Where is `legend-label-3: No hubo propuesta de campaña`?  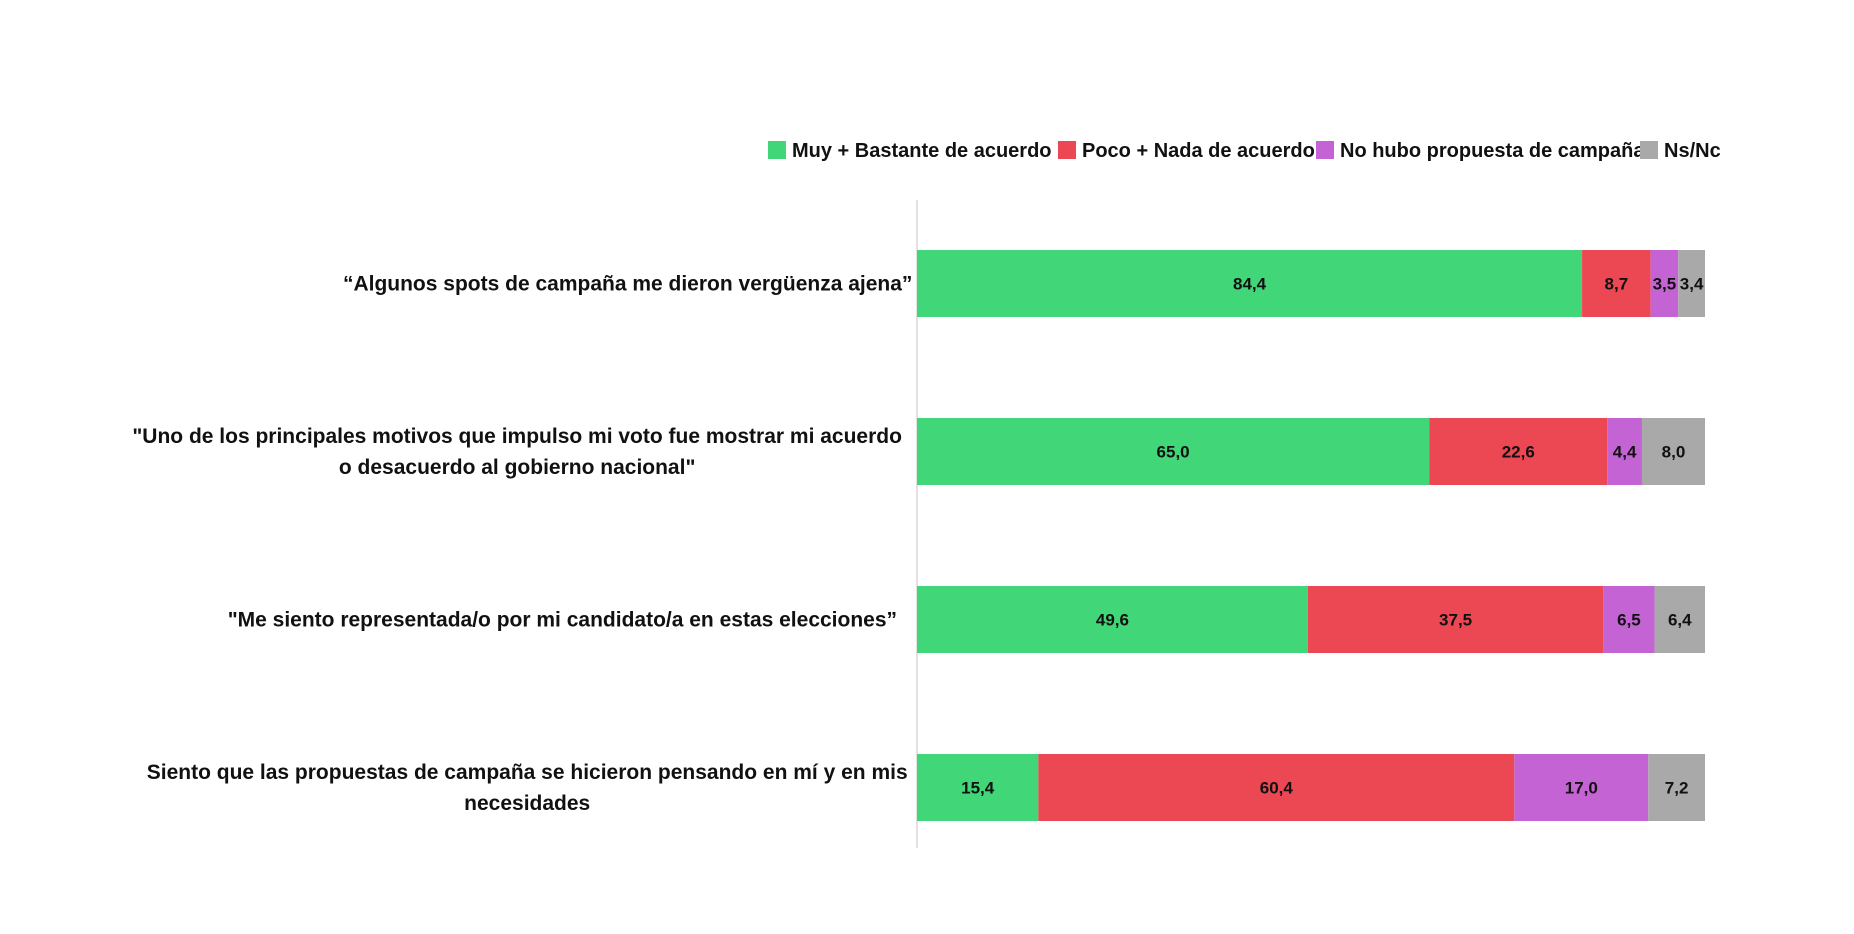
legend-label-3: No hubo propuesta de campaña is located at coordinates (1492, 151).